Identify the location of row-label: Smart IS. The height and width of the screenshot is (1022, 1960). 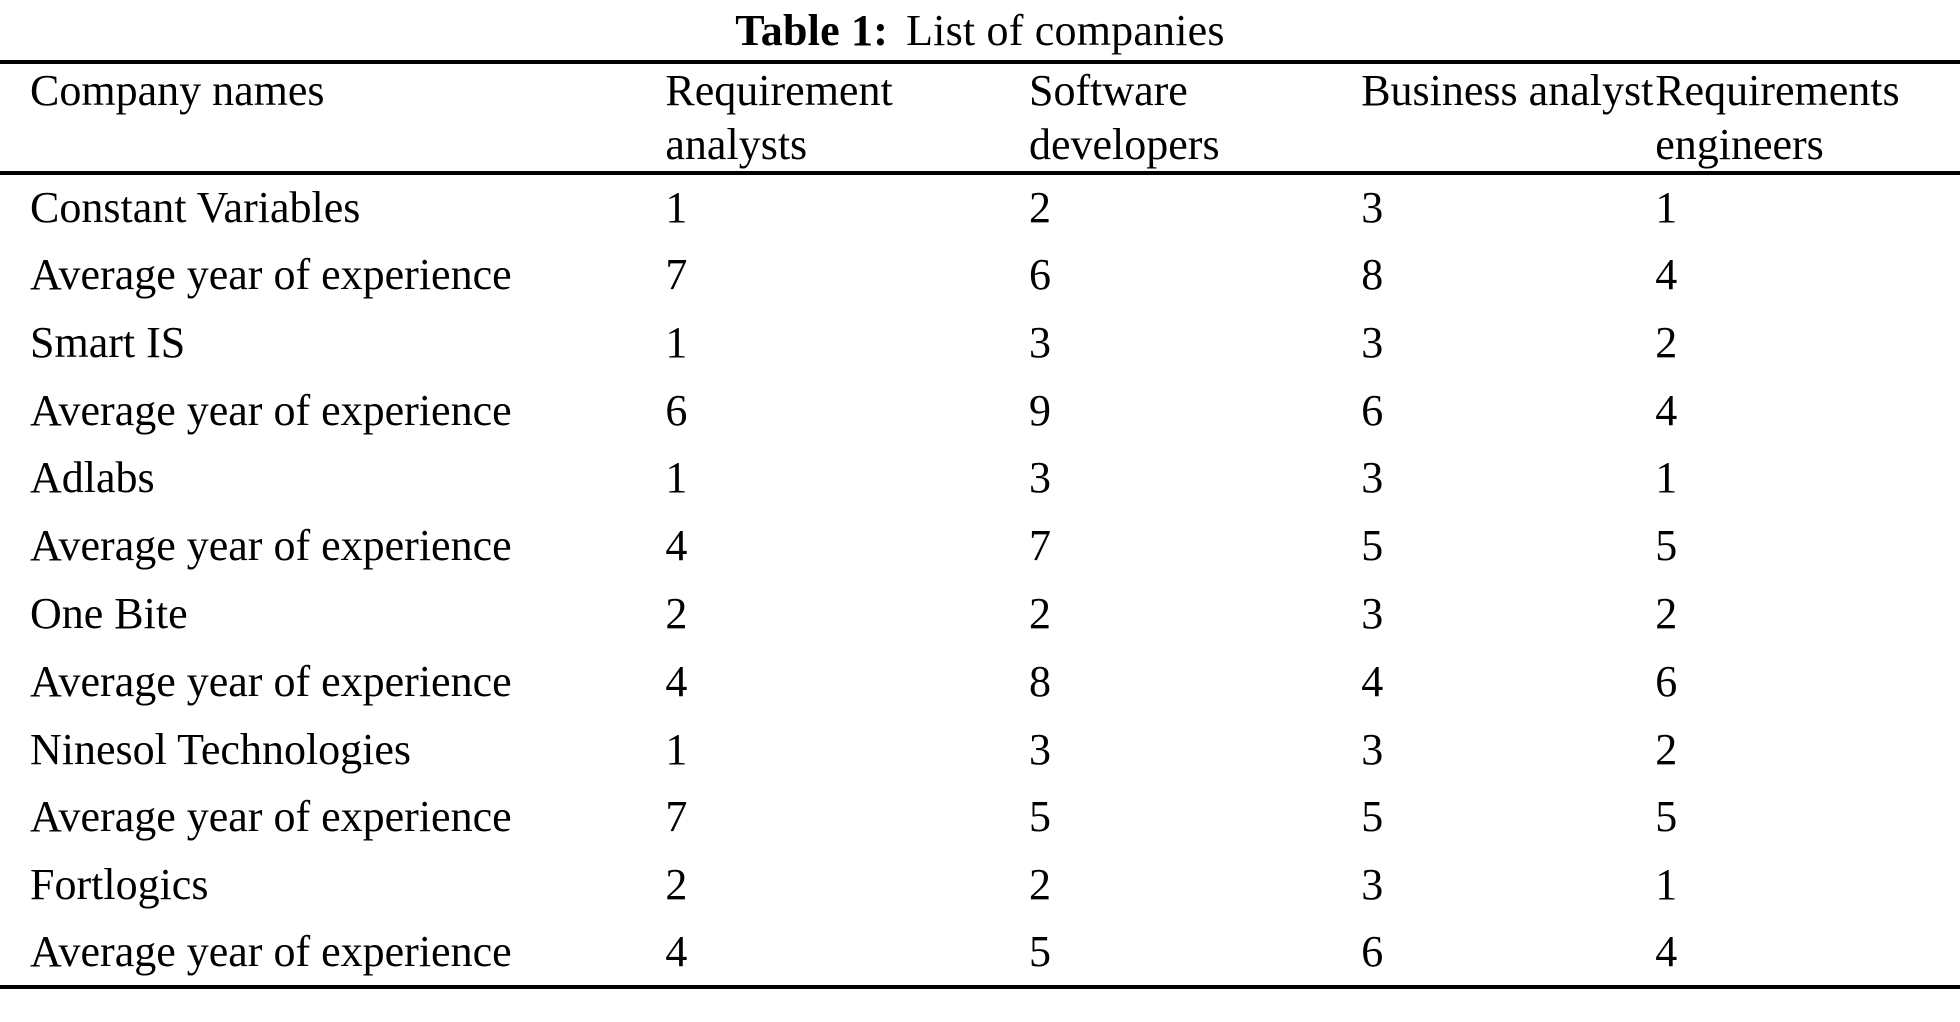
(108, 342).